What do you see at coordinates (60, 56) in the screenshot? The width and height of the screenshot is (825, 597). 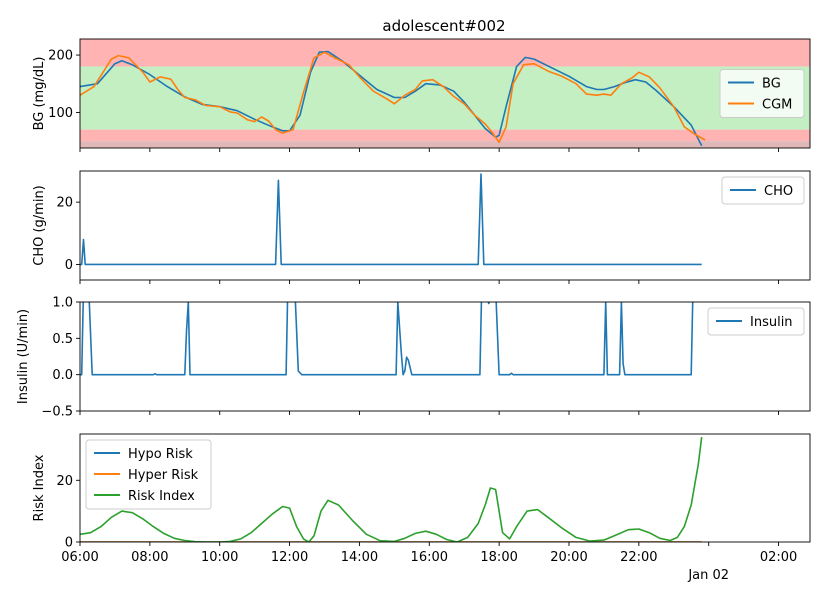 I see `y-tick-label: 200` at bounding box center [60, 56].